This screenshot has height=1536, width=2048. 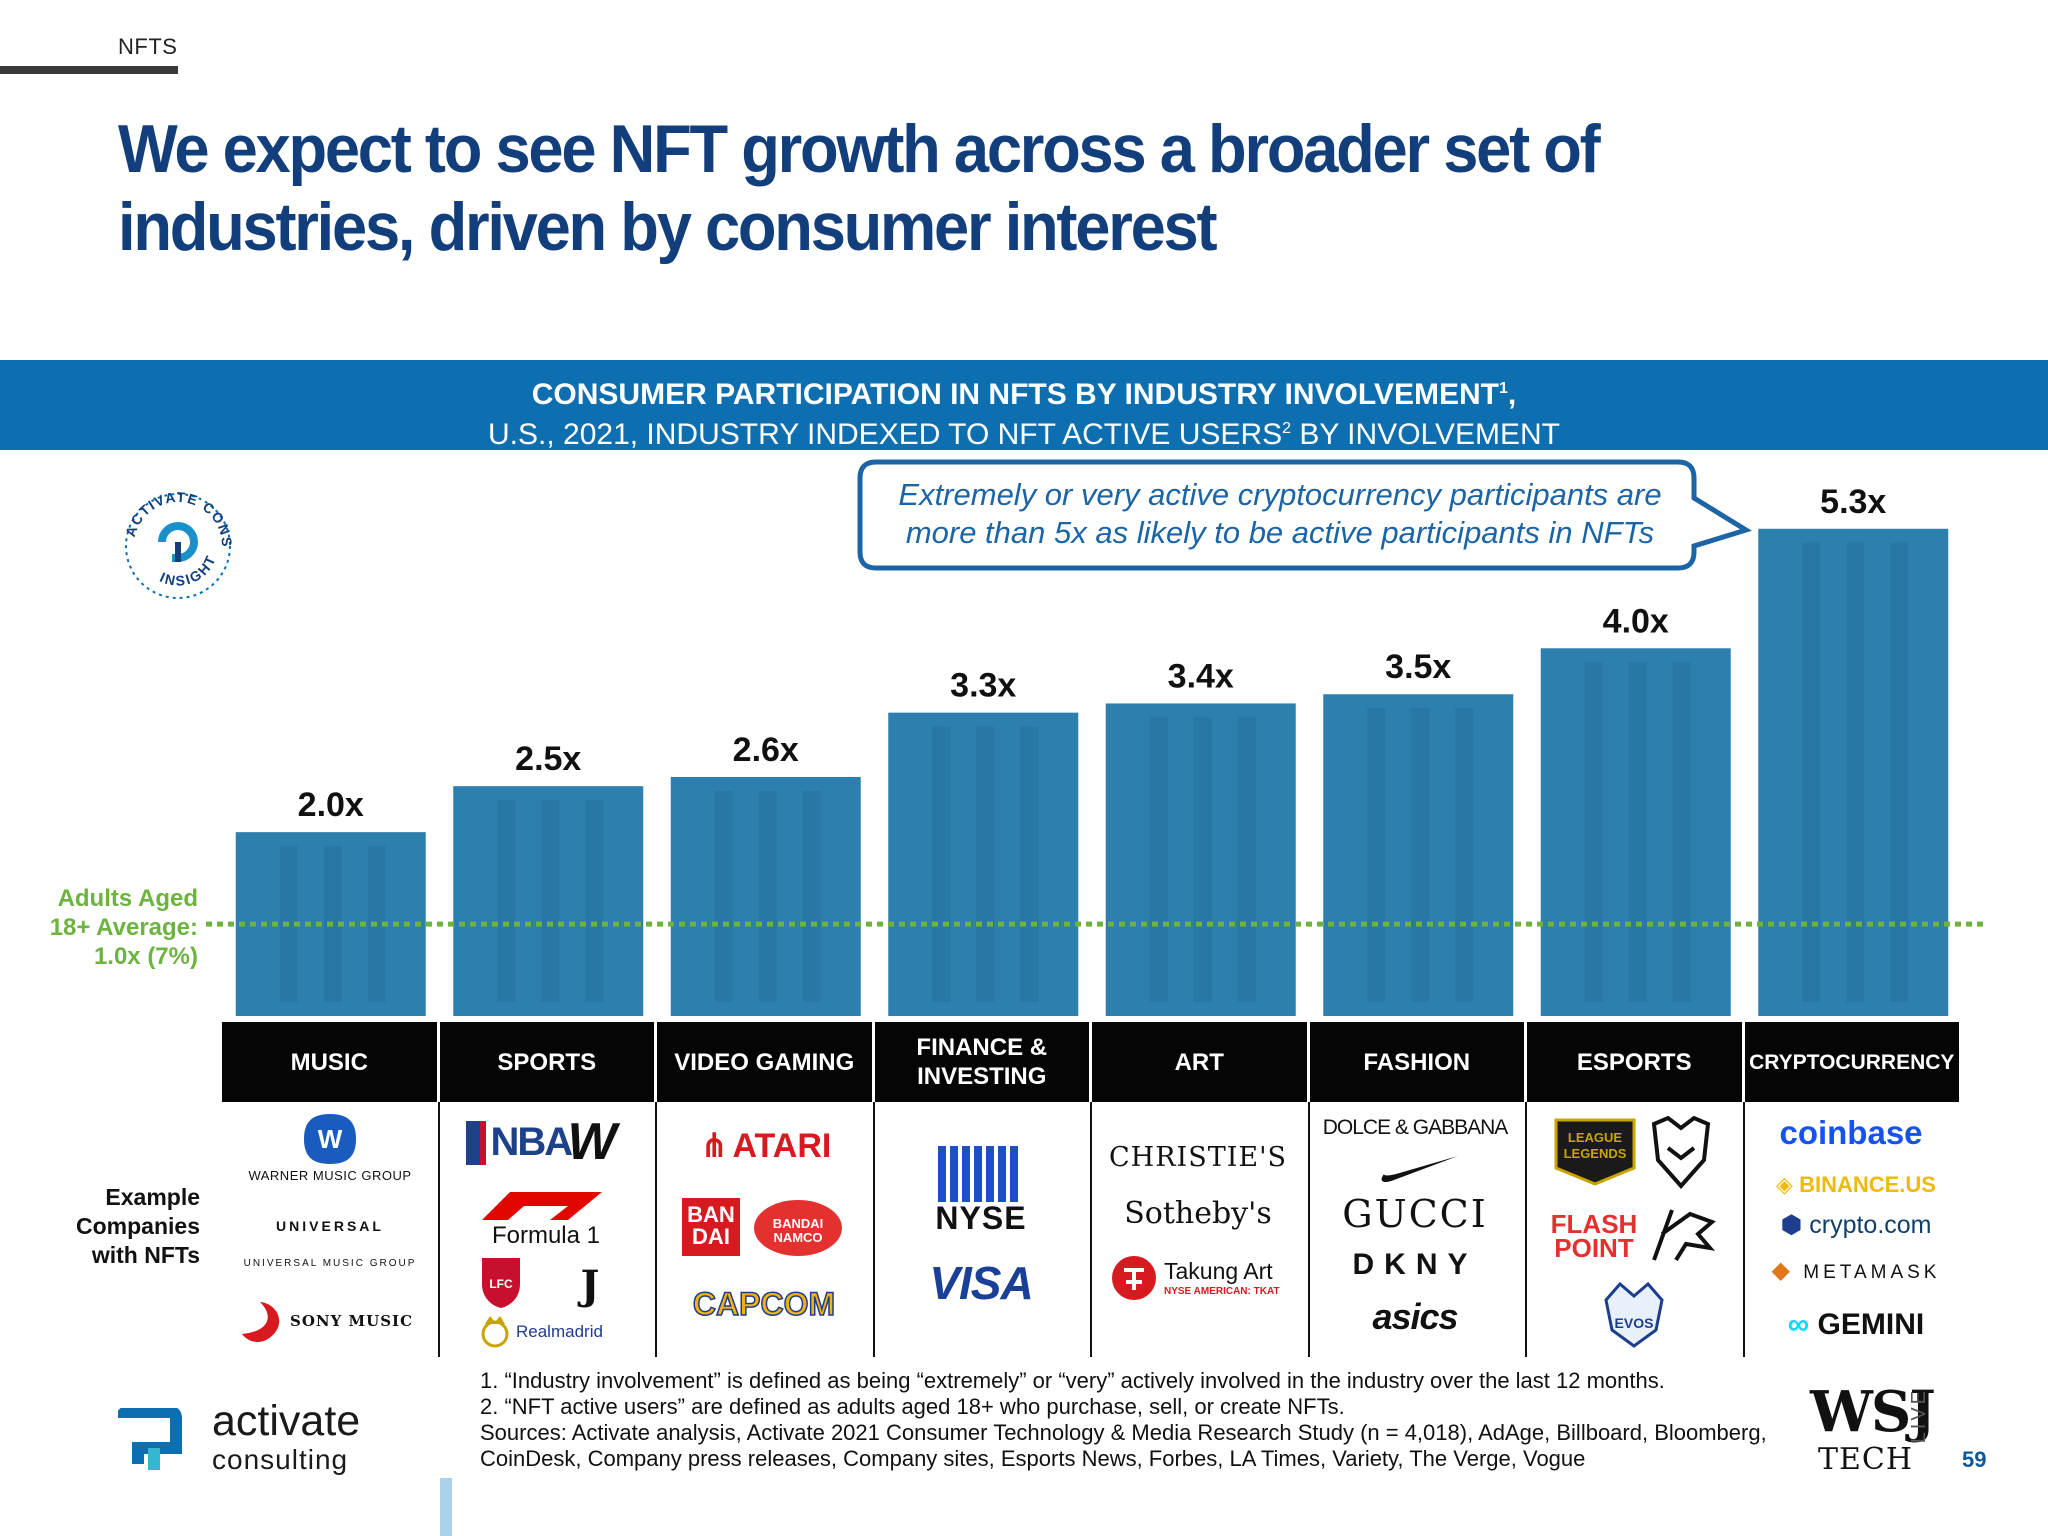 I want to click on universal-logo: UNIVERSAL, so click(x=330, y=1226).